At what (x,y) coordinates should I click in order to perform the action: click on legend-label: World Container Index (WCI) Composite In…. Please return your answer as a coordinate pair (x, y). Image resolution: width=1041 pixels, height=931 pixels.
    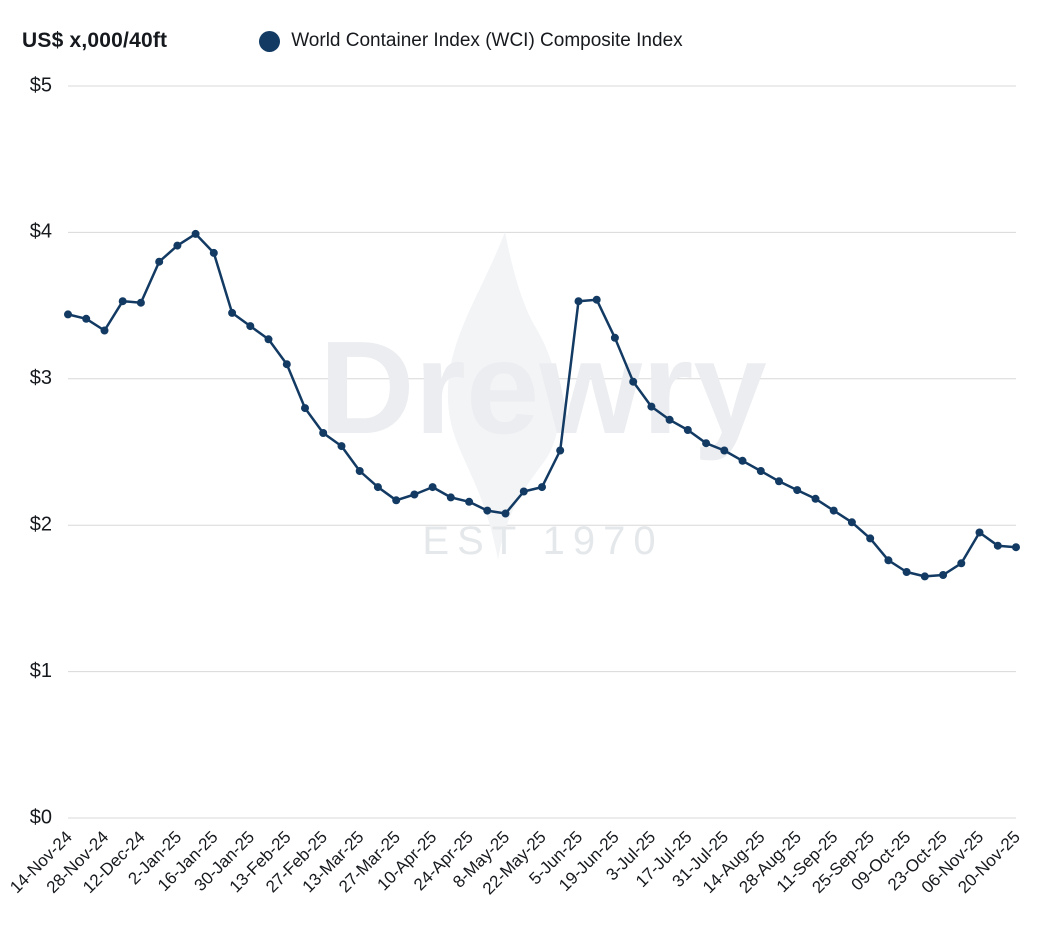
    Looking at the image, I should click on (487, 40).